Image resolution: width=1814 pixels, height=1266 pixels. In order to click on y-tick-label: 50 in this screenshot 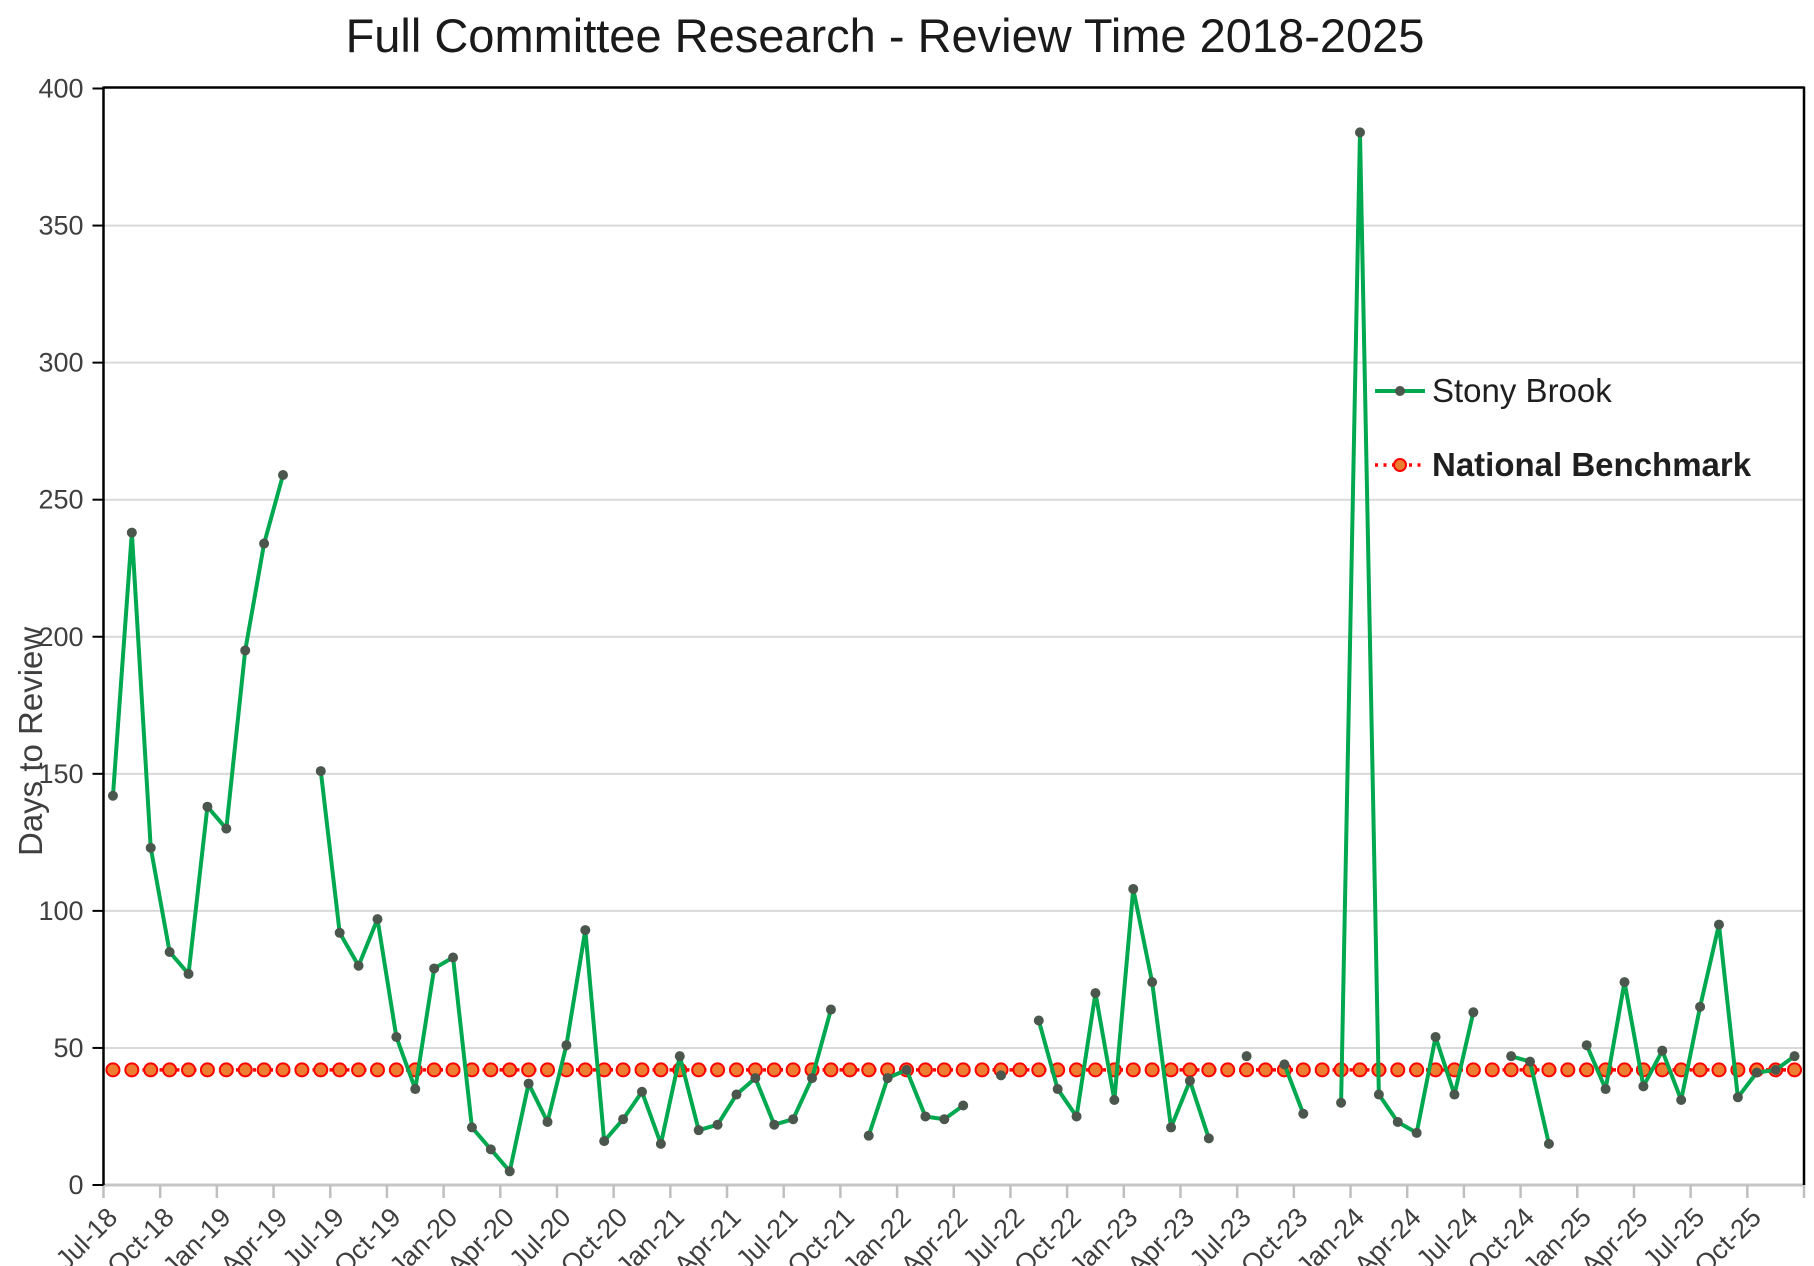, I will do `click(68, 1048)`.